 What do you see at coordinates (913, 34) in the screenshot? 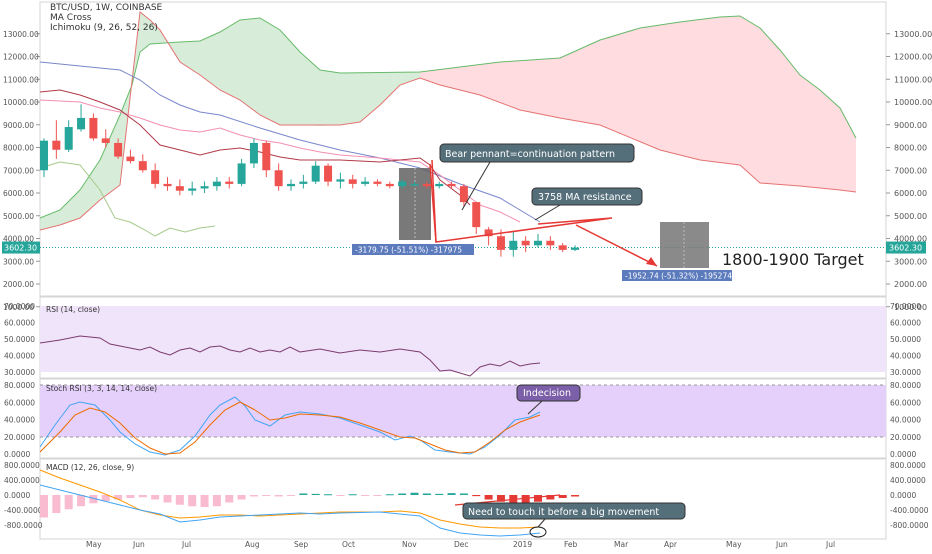
I see `price-tick-label: 13000.00` at bounding box center [913, 34].